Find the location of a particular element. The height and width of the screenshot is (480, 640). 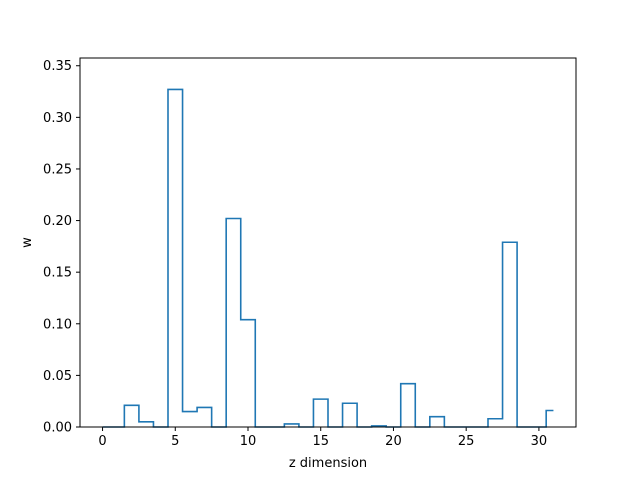

y-tick-label: 0.25 is located at coordinates (57, 169).